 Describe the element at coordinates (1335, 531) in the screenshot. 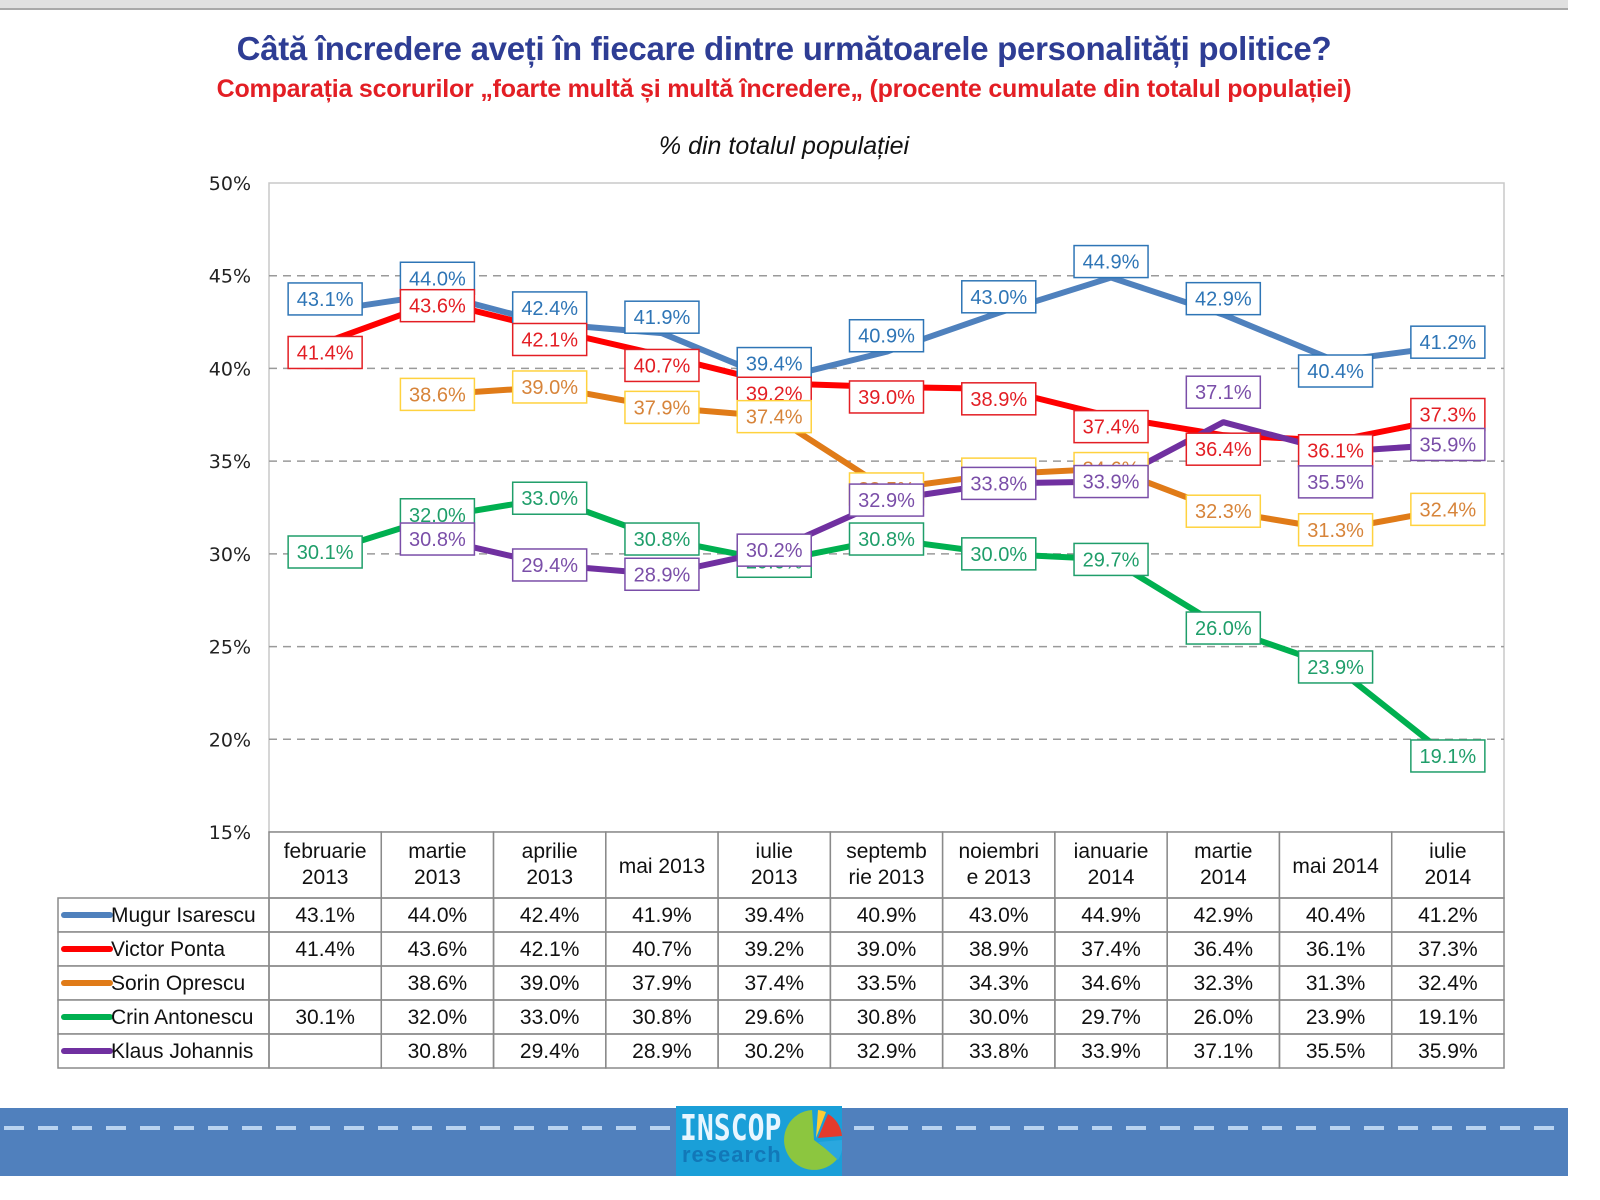

I see `data-label: 31.3%` at that location.